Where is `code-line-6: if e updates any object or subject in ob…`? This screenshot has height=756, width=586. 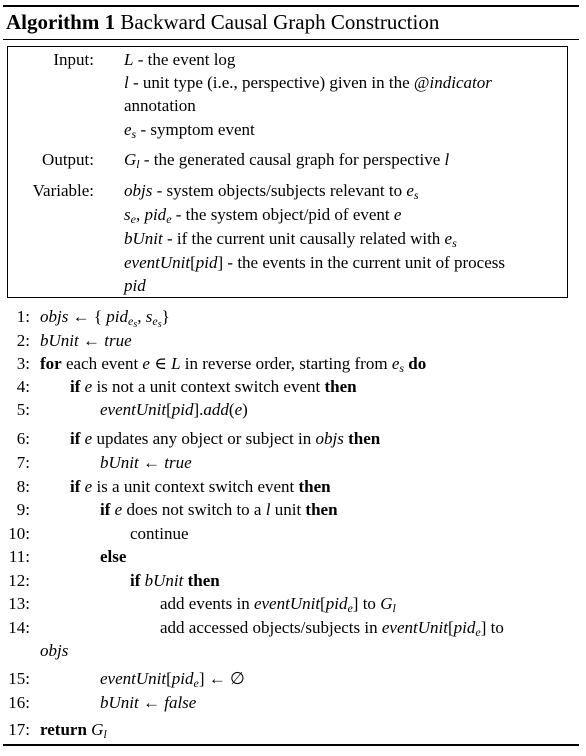
code-line-6: if e updates any object or subject in ob… is located at coordinates (225, 438).